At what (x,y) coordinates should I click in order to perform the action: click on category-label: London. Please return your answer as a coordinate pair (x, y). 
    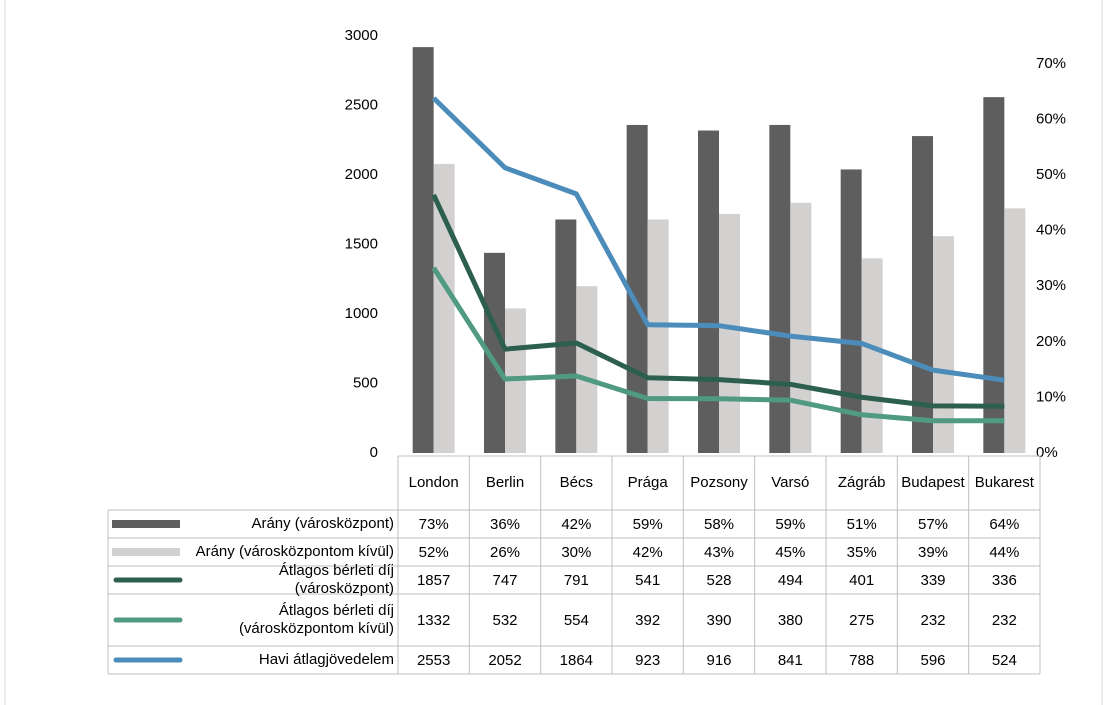
    Looking at the image, I should click on (433, 482).